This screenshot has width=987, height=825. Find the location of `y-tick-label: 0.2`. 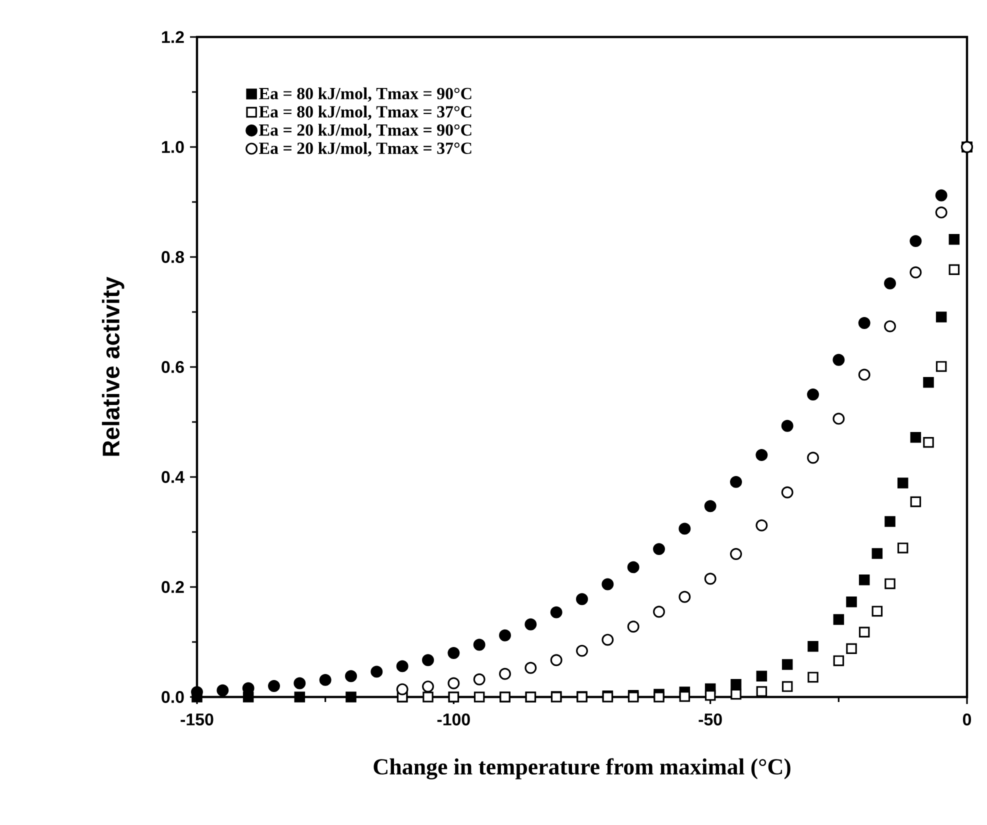

y-tick-label: 0.2 is located at coordinates (173, 587).